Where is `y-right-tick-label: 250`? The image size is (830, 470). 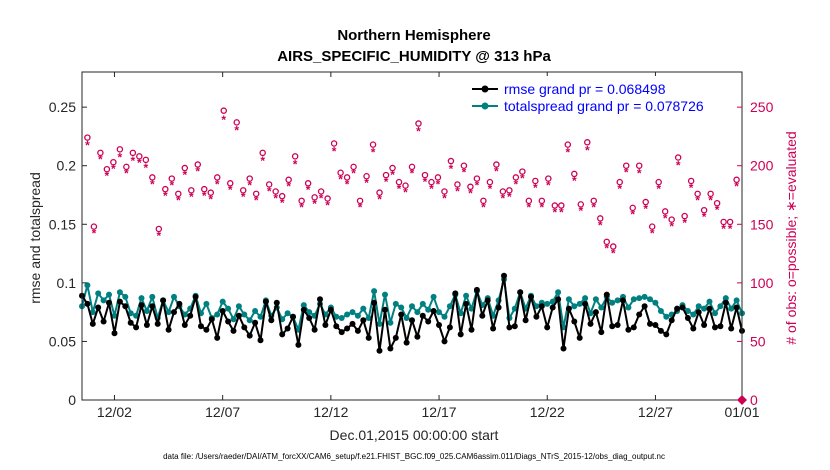
y-right-tick-label: 250 is located at coordinates (762, 107).